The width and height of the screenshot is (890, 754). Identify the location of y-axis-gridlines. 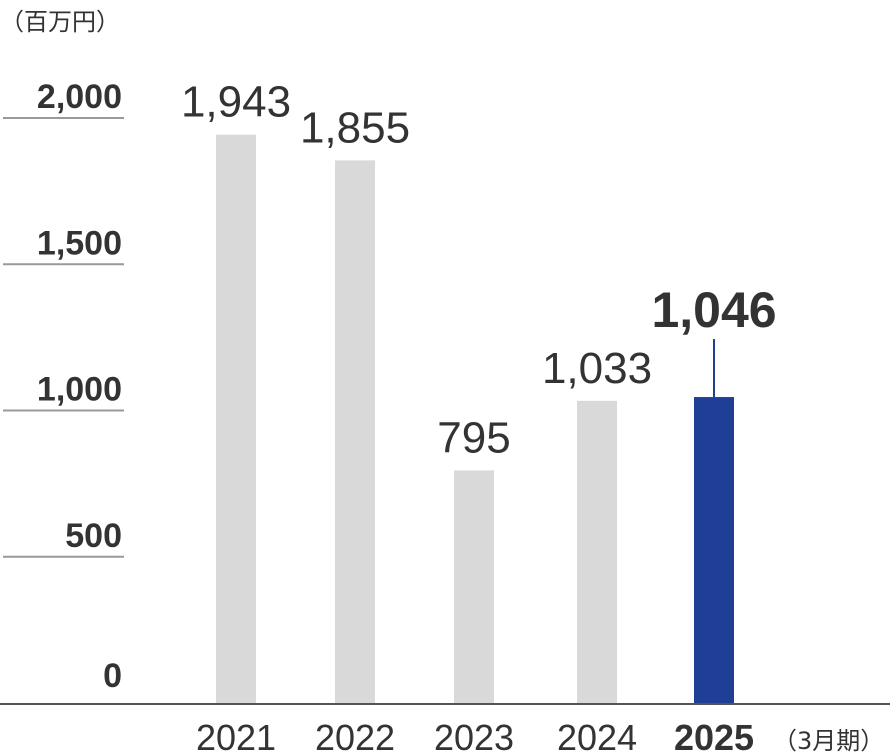
(63, 337).